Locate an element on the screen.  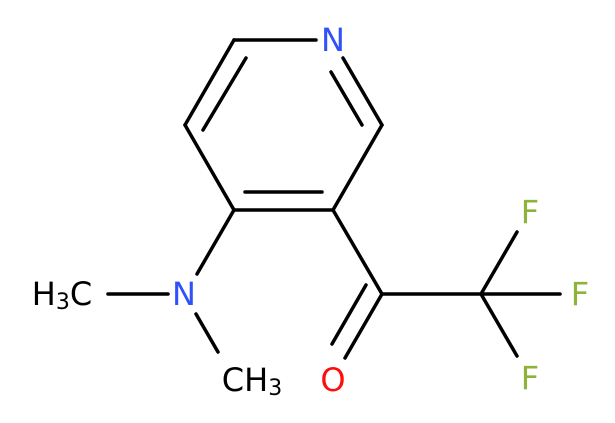
atom-label-part: H is located at coordinates (44, 294).